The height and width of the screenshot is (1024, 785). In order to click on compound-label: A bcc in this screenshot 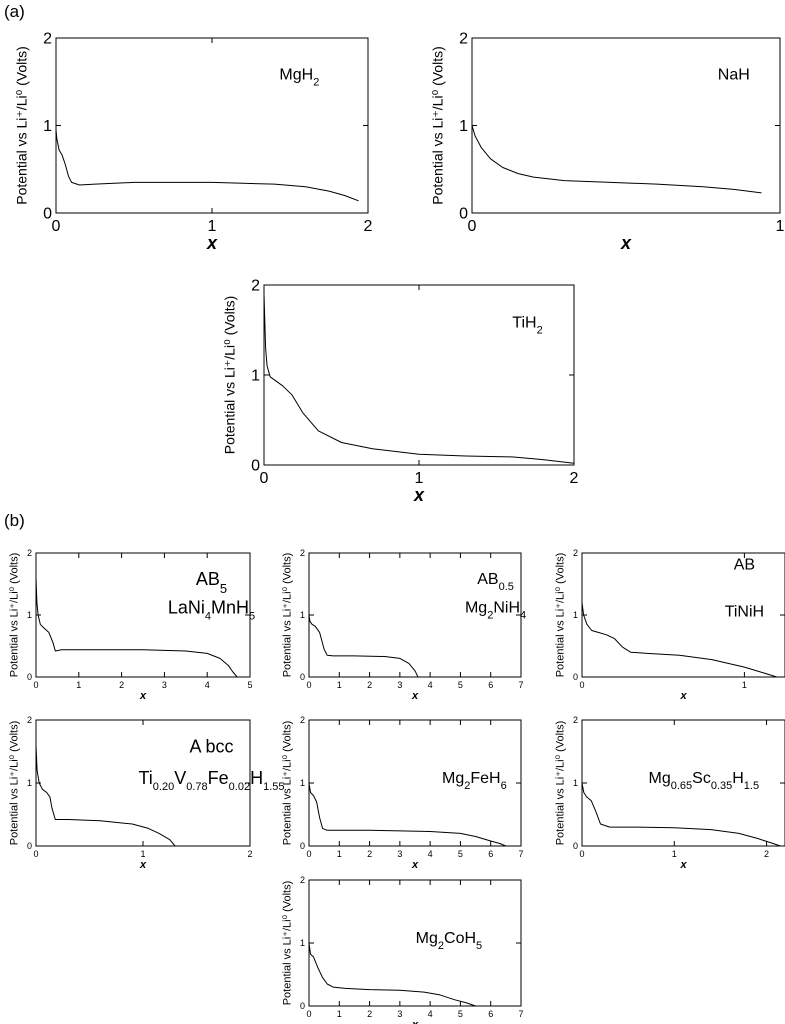, I will do `click(211, 746)`.